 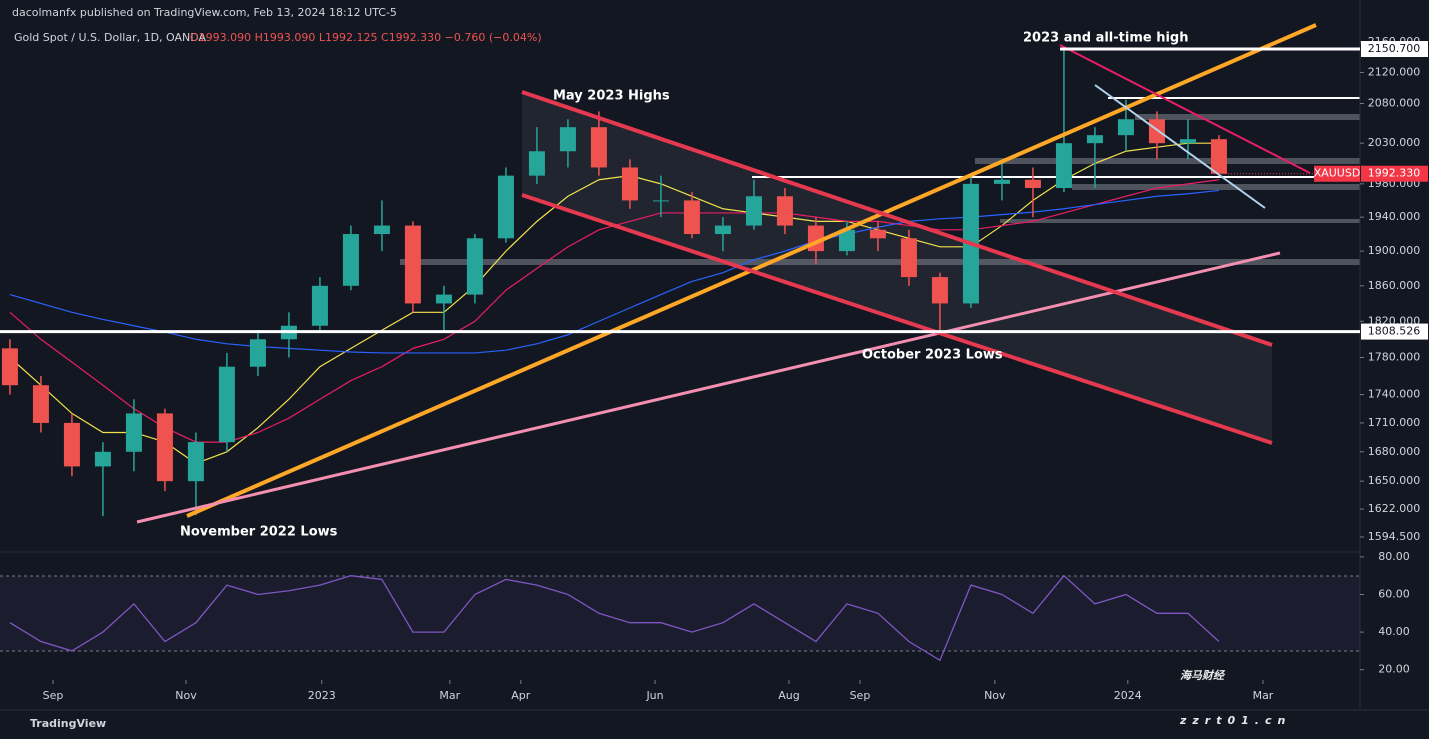 I want to click on level-label: 1808.526, so click(x=1394, y=331).